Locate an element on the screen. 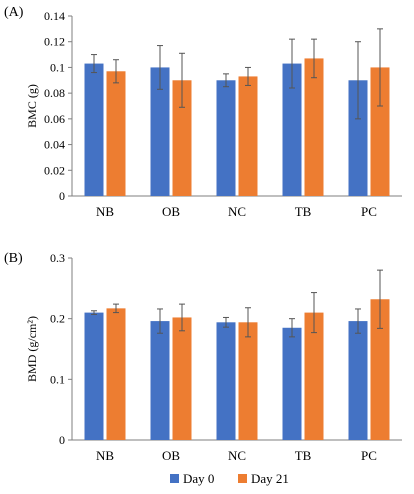  y-tick-label: 0.3 is located at coordinates (57, 258).